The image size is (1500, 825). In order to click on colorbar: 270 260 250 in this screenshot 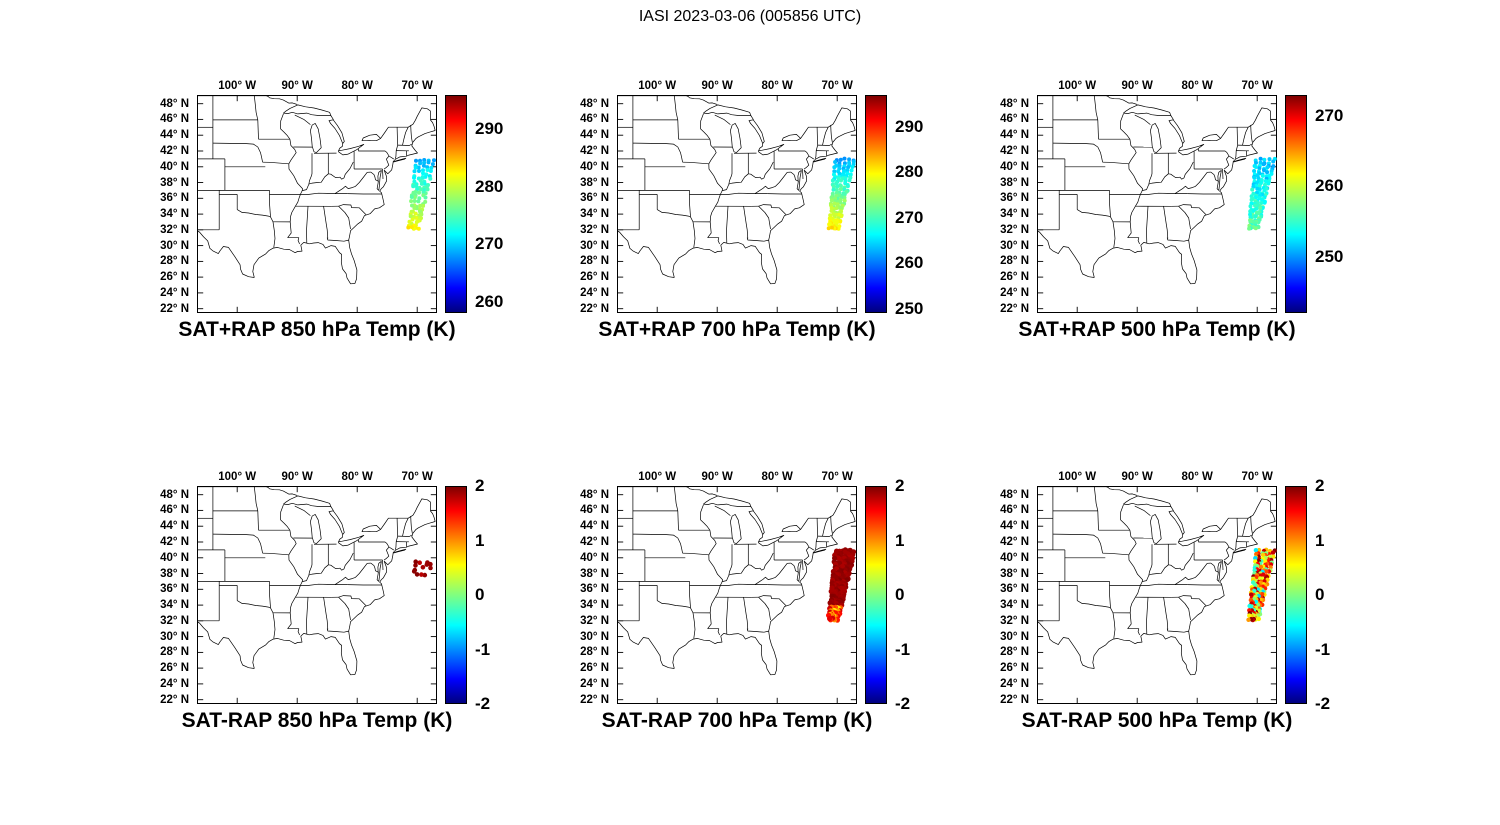, I will do `click(1327, 204)`.